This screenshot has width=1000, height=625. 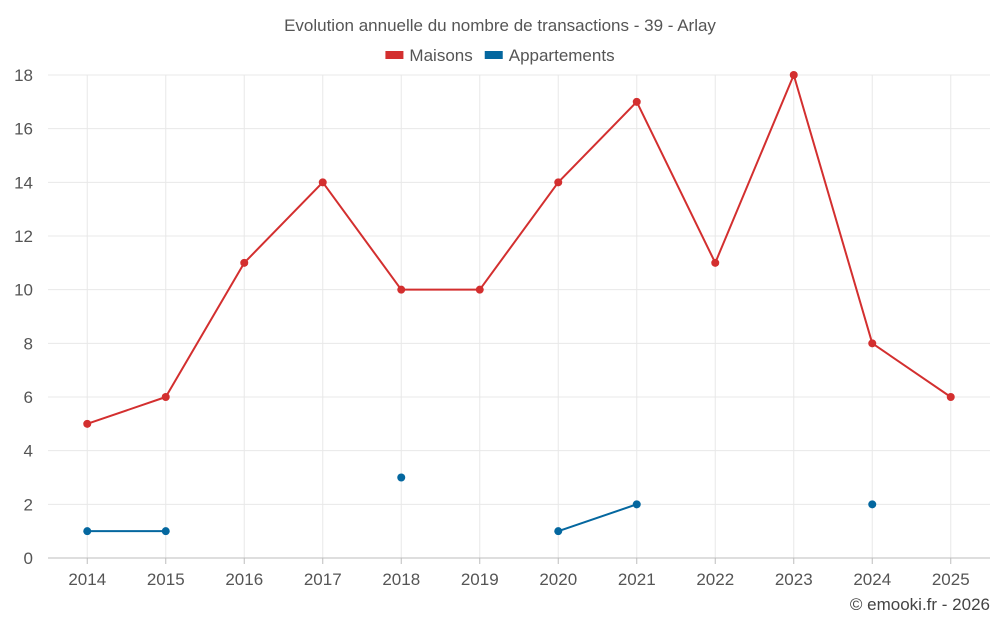 What do you see at coordinates (323, 579) in the screenshot?
I see `x-tick-label: 2017` at bounding box center [323, 579].